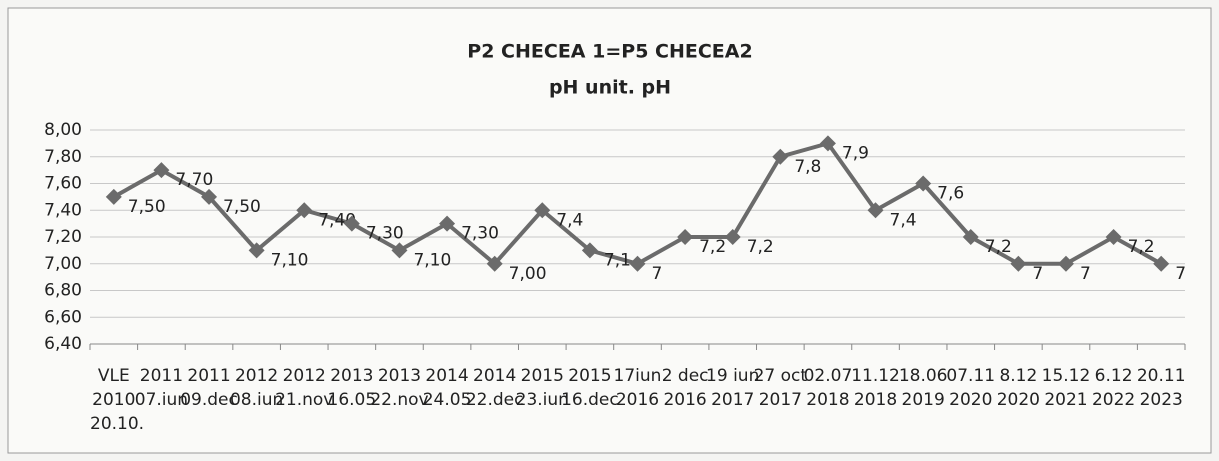 This screenshot has height=461, width=1219. I want to click on x-tick-label-line: VLE, so click(114, 376).